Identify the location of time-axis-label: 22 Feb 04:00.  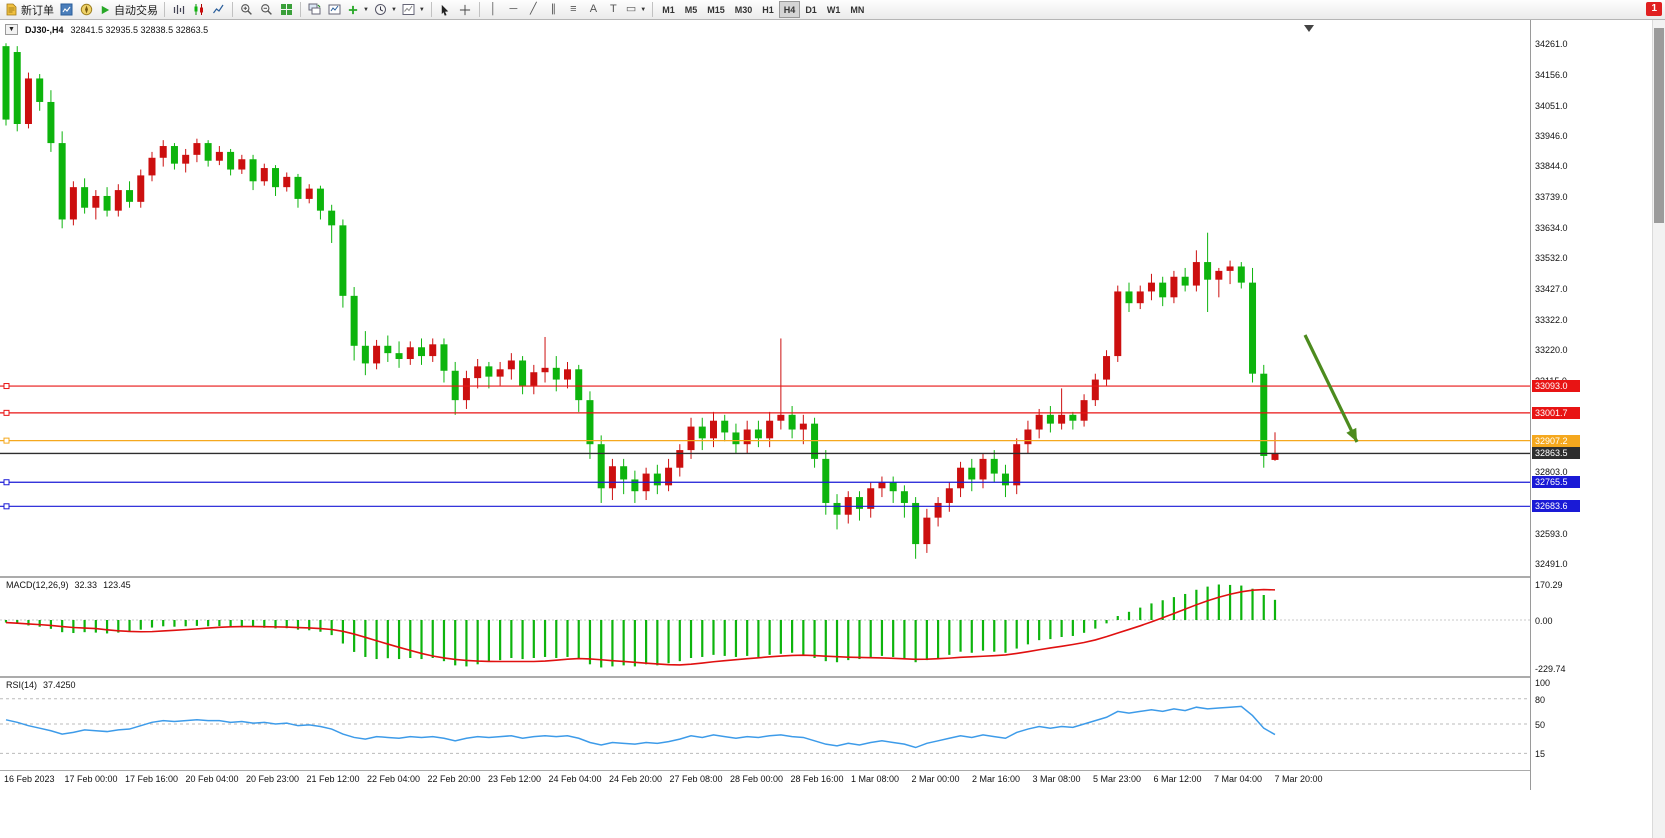
(394, 779).